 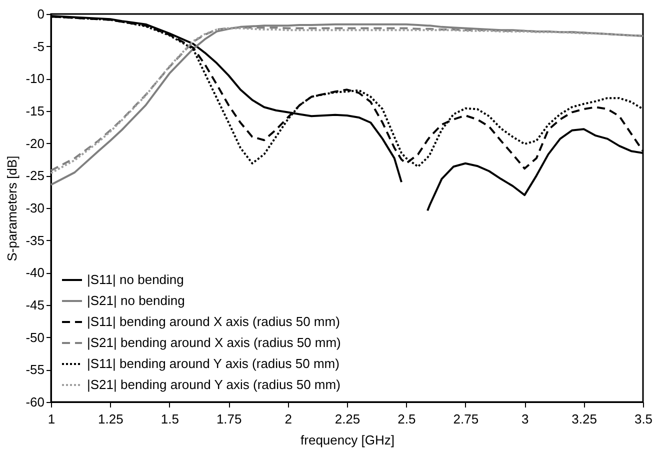 What do you see at coordinates (12, 209) in the screenshot?
I see `y-axis-title: S-parameters [dB]` at bounding box center [12, 209].